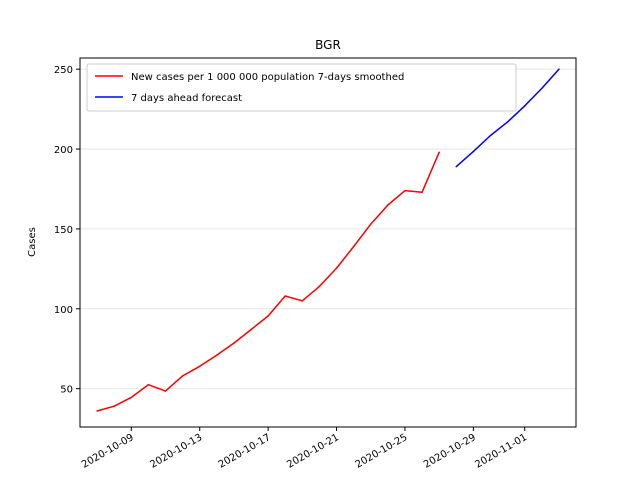 The image size is (640, 480). Describe the element at coordinates (32, 242) in the screenshot. I see `y-axis-label: Cases` at that location.